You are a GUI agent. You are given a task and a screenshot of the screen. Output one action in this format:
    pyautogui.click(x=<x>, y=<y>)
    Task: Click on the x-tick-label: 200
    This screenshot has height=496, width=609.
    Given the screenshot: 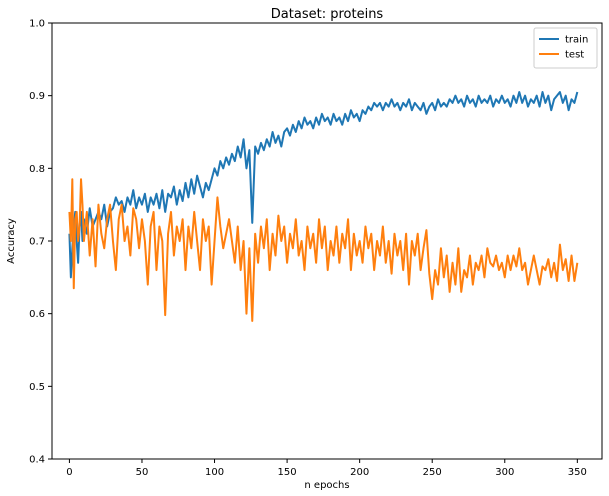 What is the action you would take?
    pyautogui.click(x=359, y=472)
    